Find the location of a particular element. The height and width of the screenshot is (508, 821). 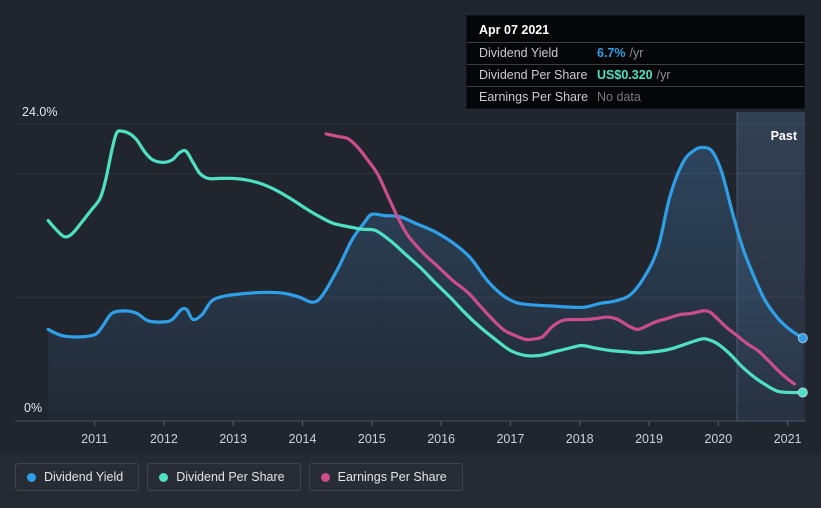

axis-tick-label: 2012 is located at coordinates (164, 439).